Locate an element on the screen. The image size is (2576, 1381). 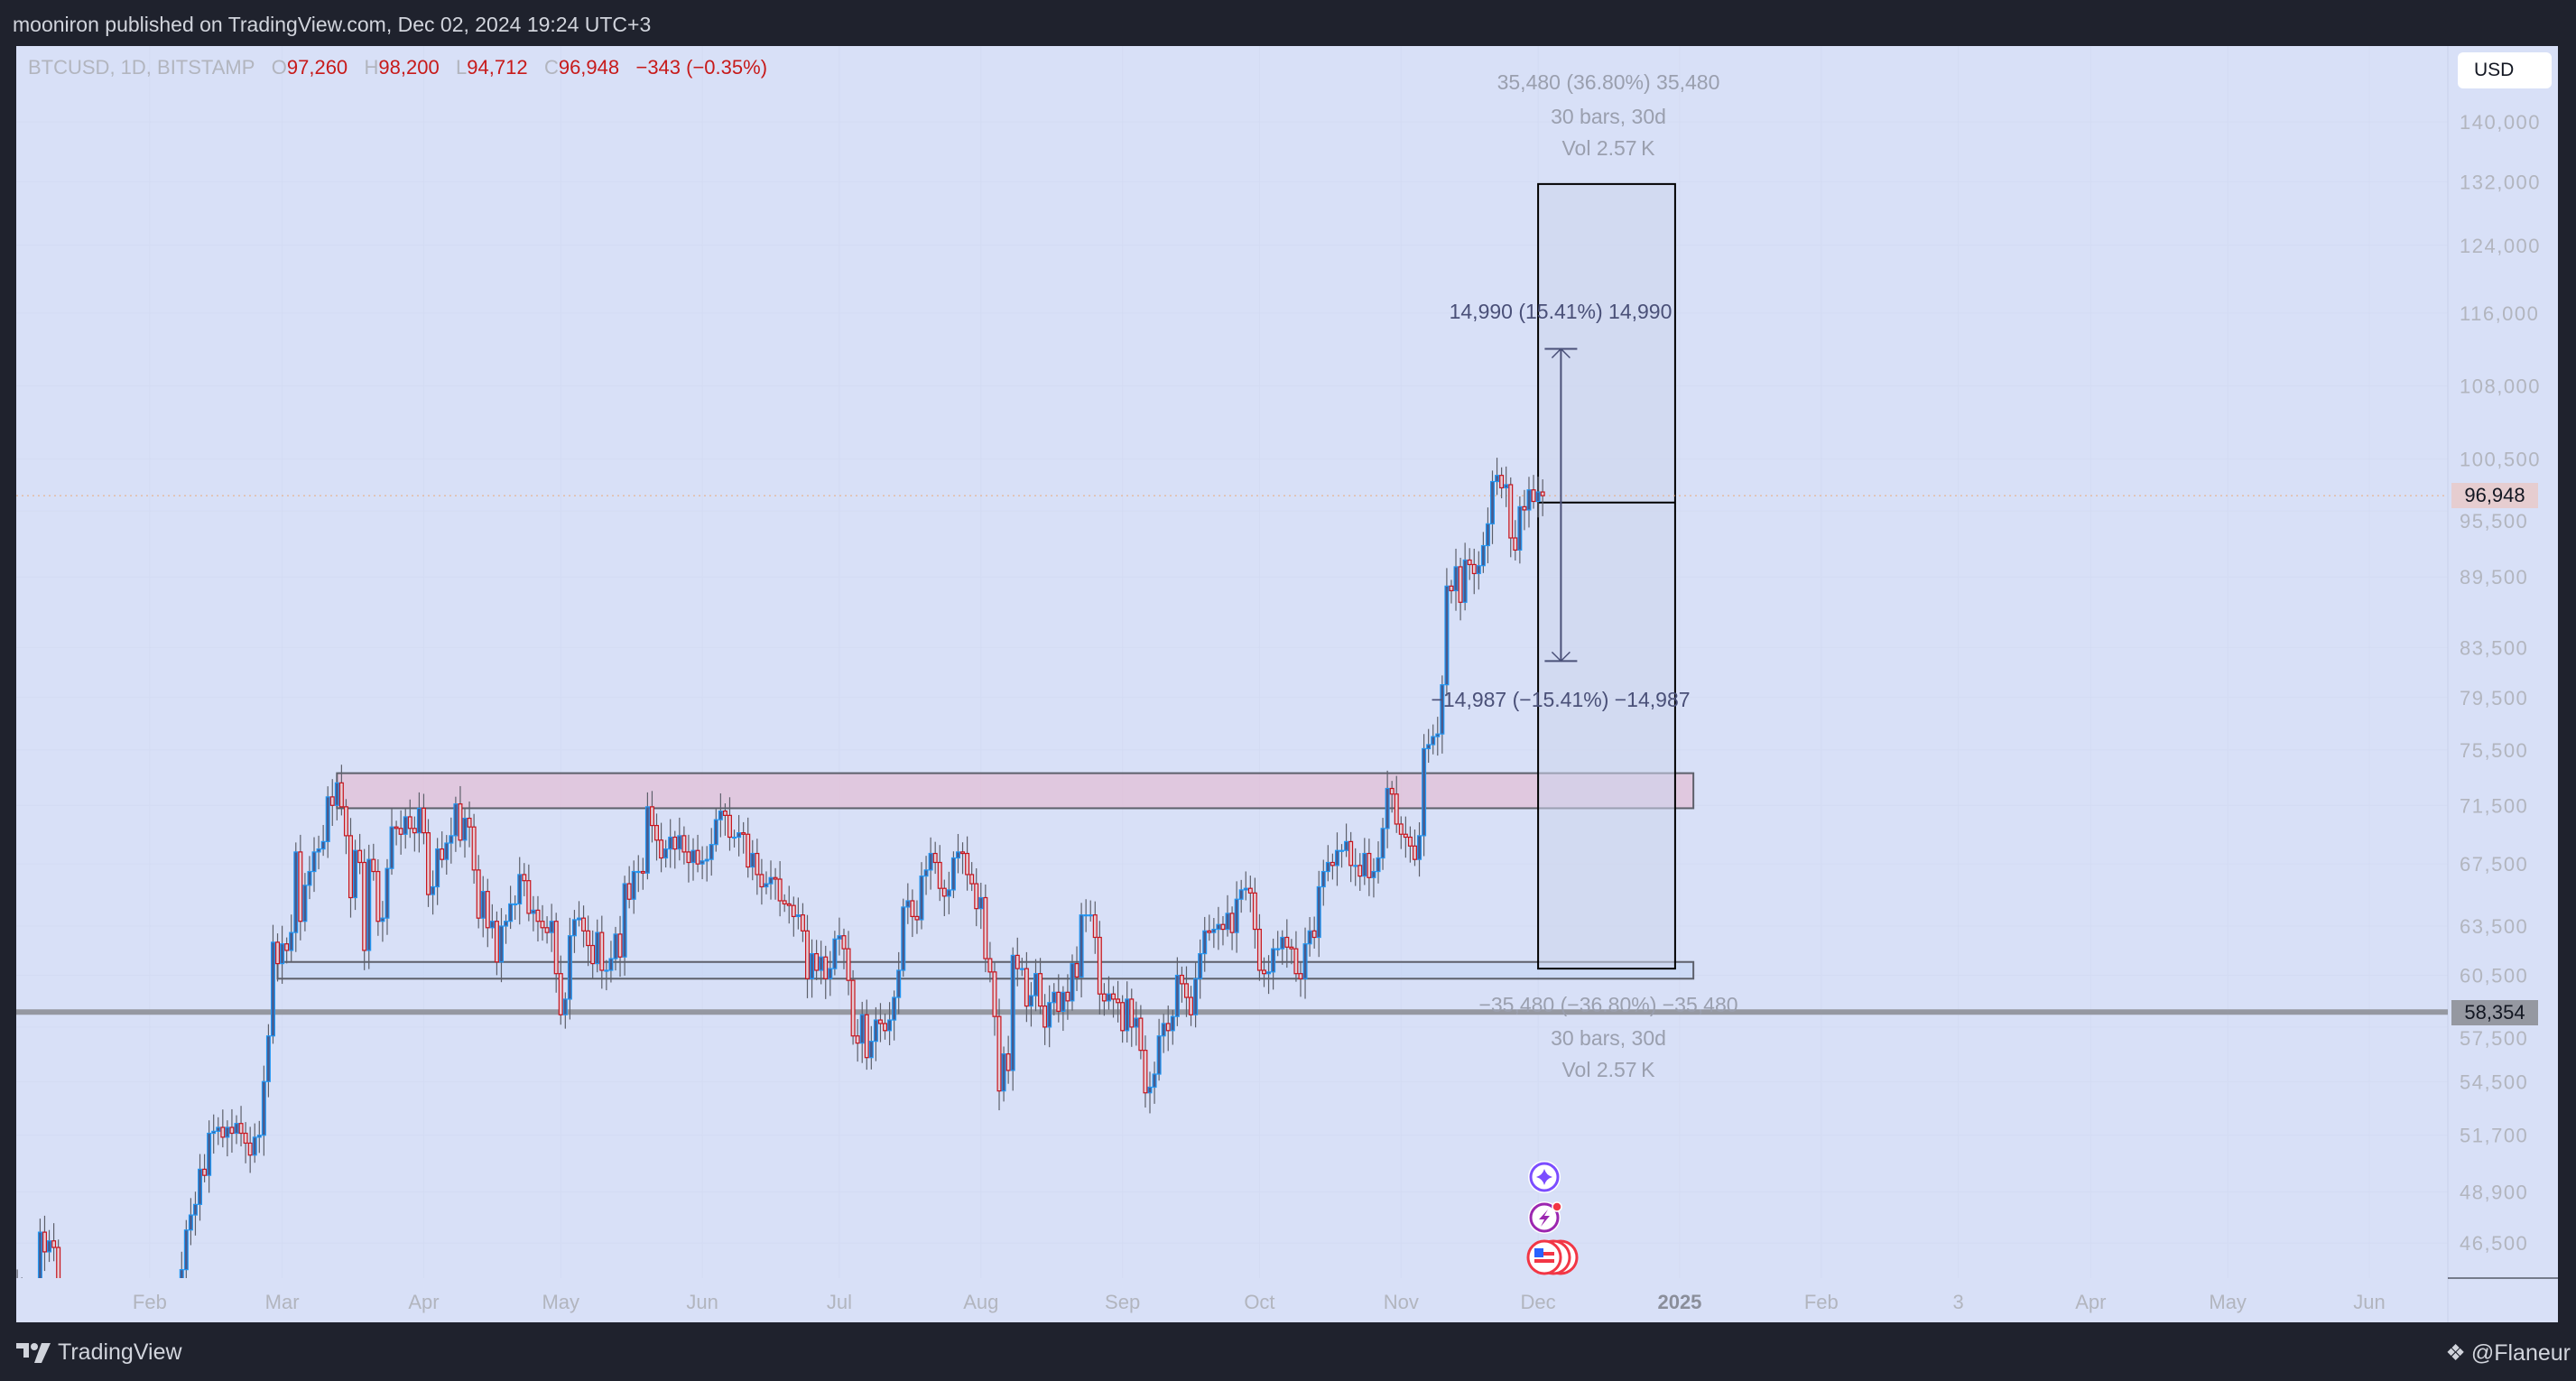
tradingview-logo: TradingView is located at coordinates (99, 1353).